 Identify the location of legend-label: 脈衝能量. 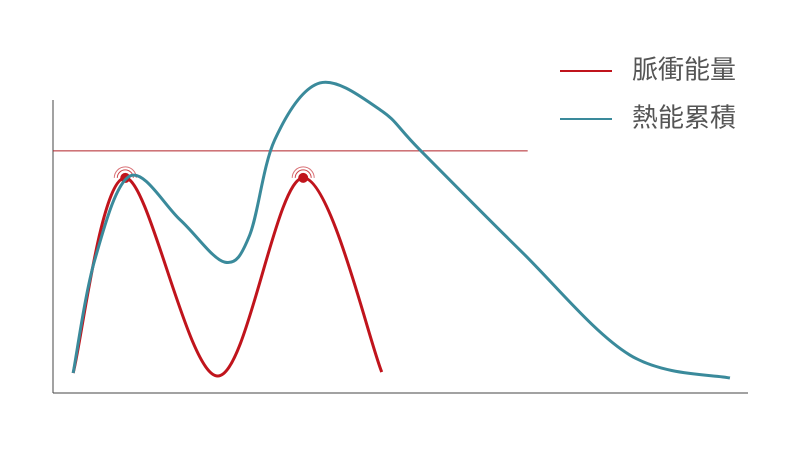
(684, 71).